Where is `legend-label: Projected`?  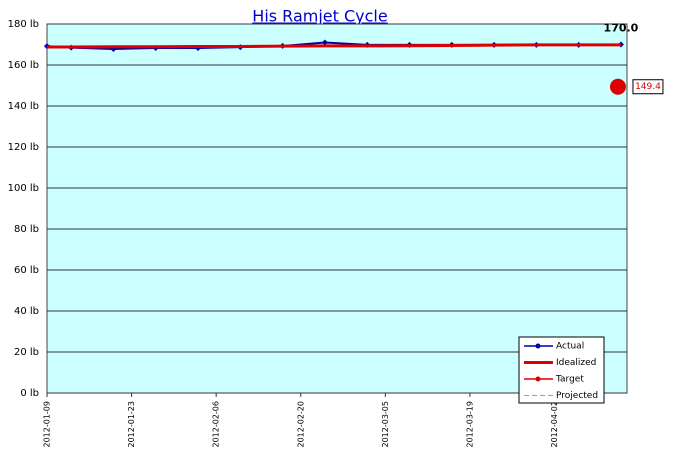
legend-label: Projected is located at coordinates (577, 396).